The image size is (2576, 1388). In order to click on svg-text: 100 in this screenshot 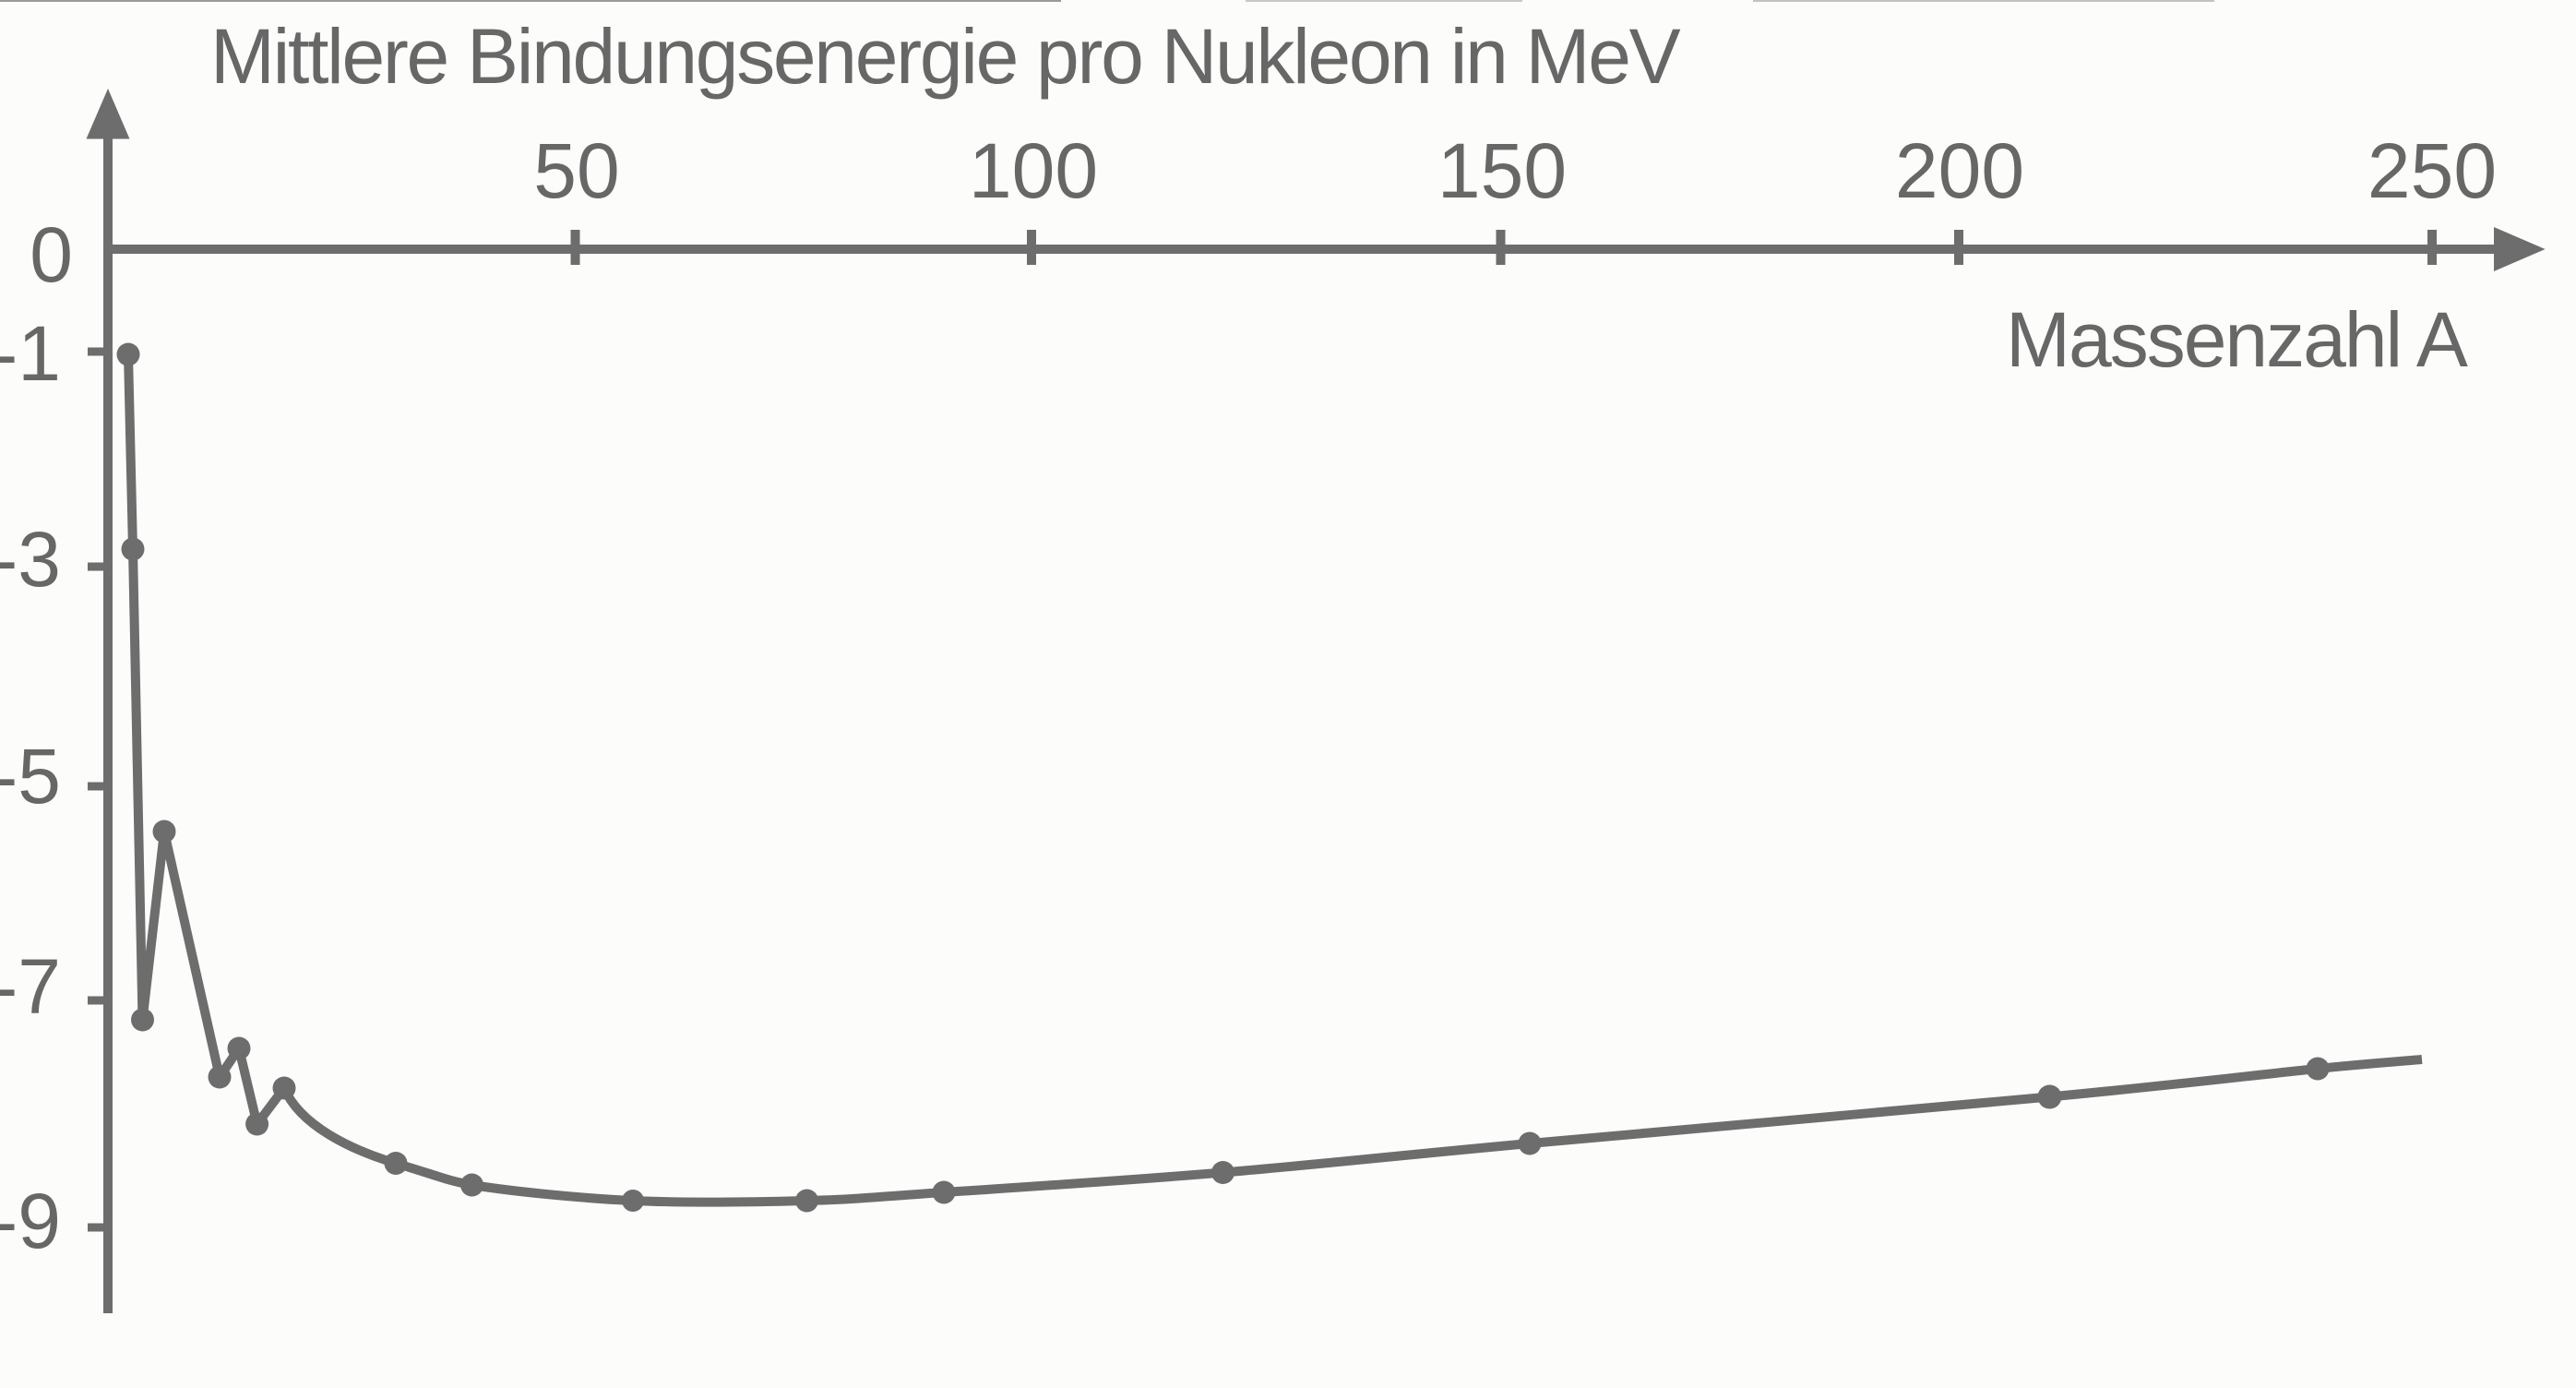, I will do `click(1033, 170)`.